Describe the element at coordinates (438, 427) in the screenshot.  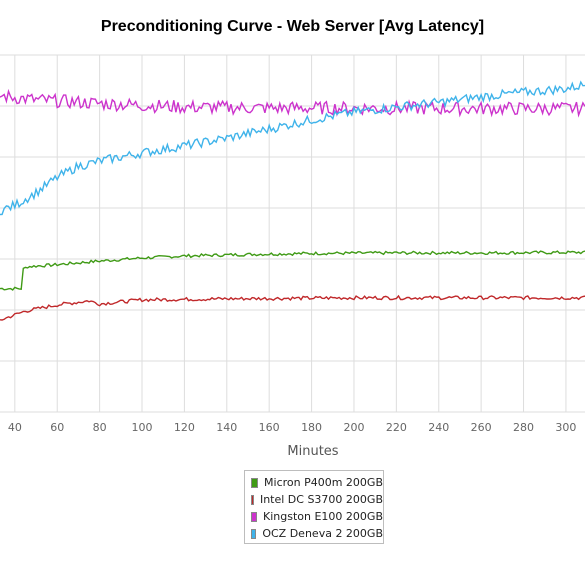
I see `x-tick-label: 240` at that location.